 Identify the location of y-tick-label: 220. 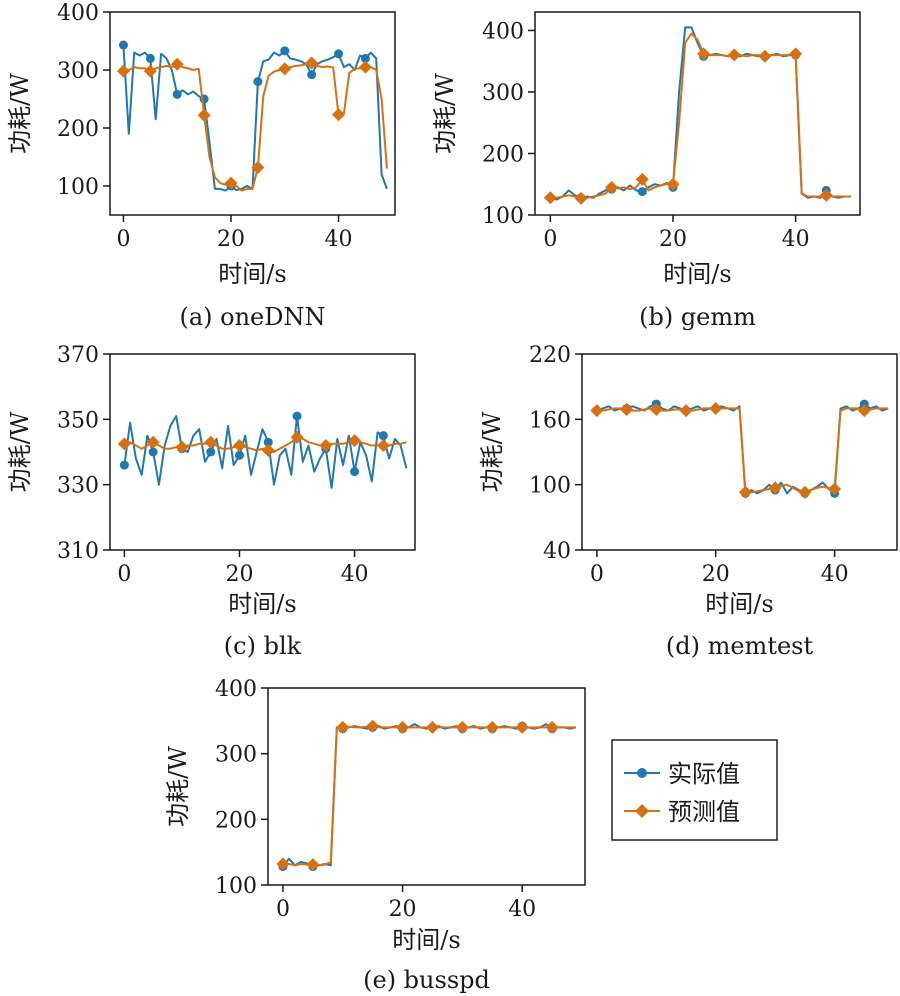
(550, 355).